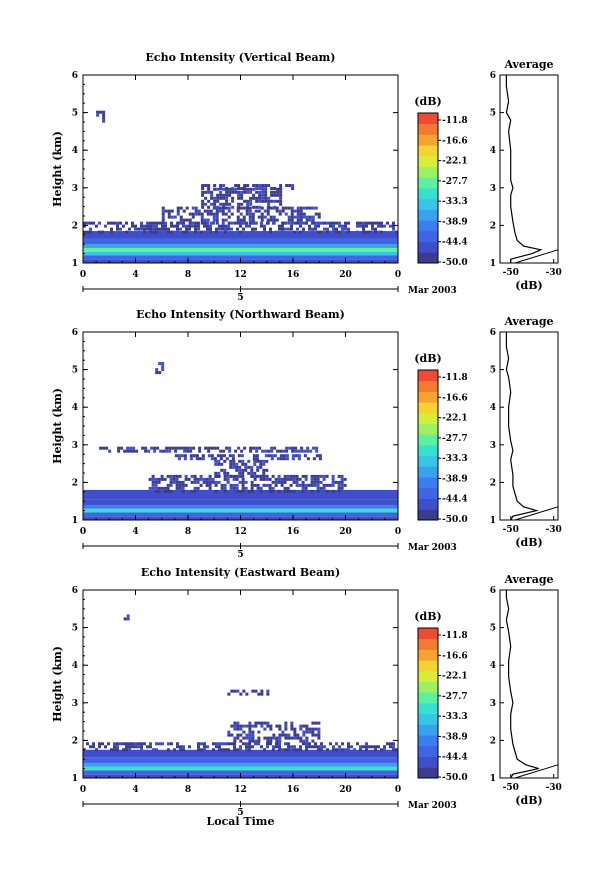 This screenshot has width=611, height=875. What do you see at coordinates (240, 572) in the screenshot?
I see `panel-title: Echo Intensity (Eastward Beam)` at bounding box center [240, 572].